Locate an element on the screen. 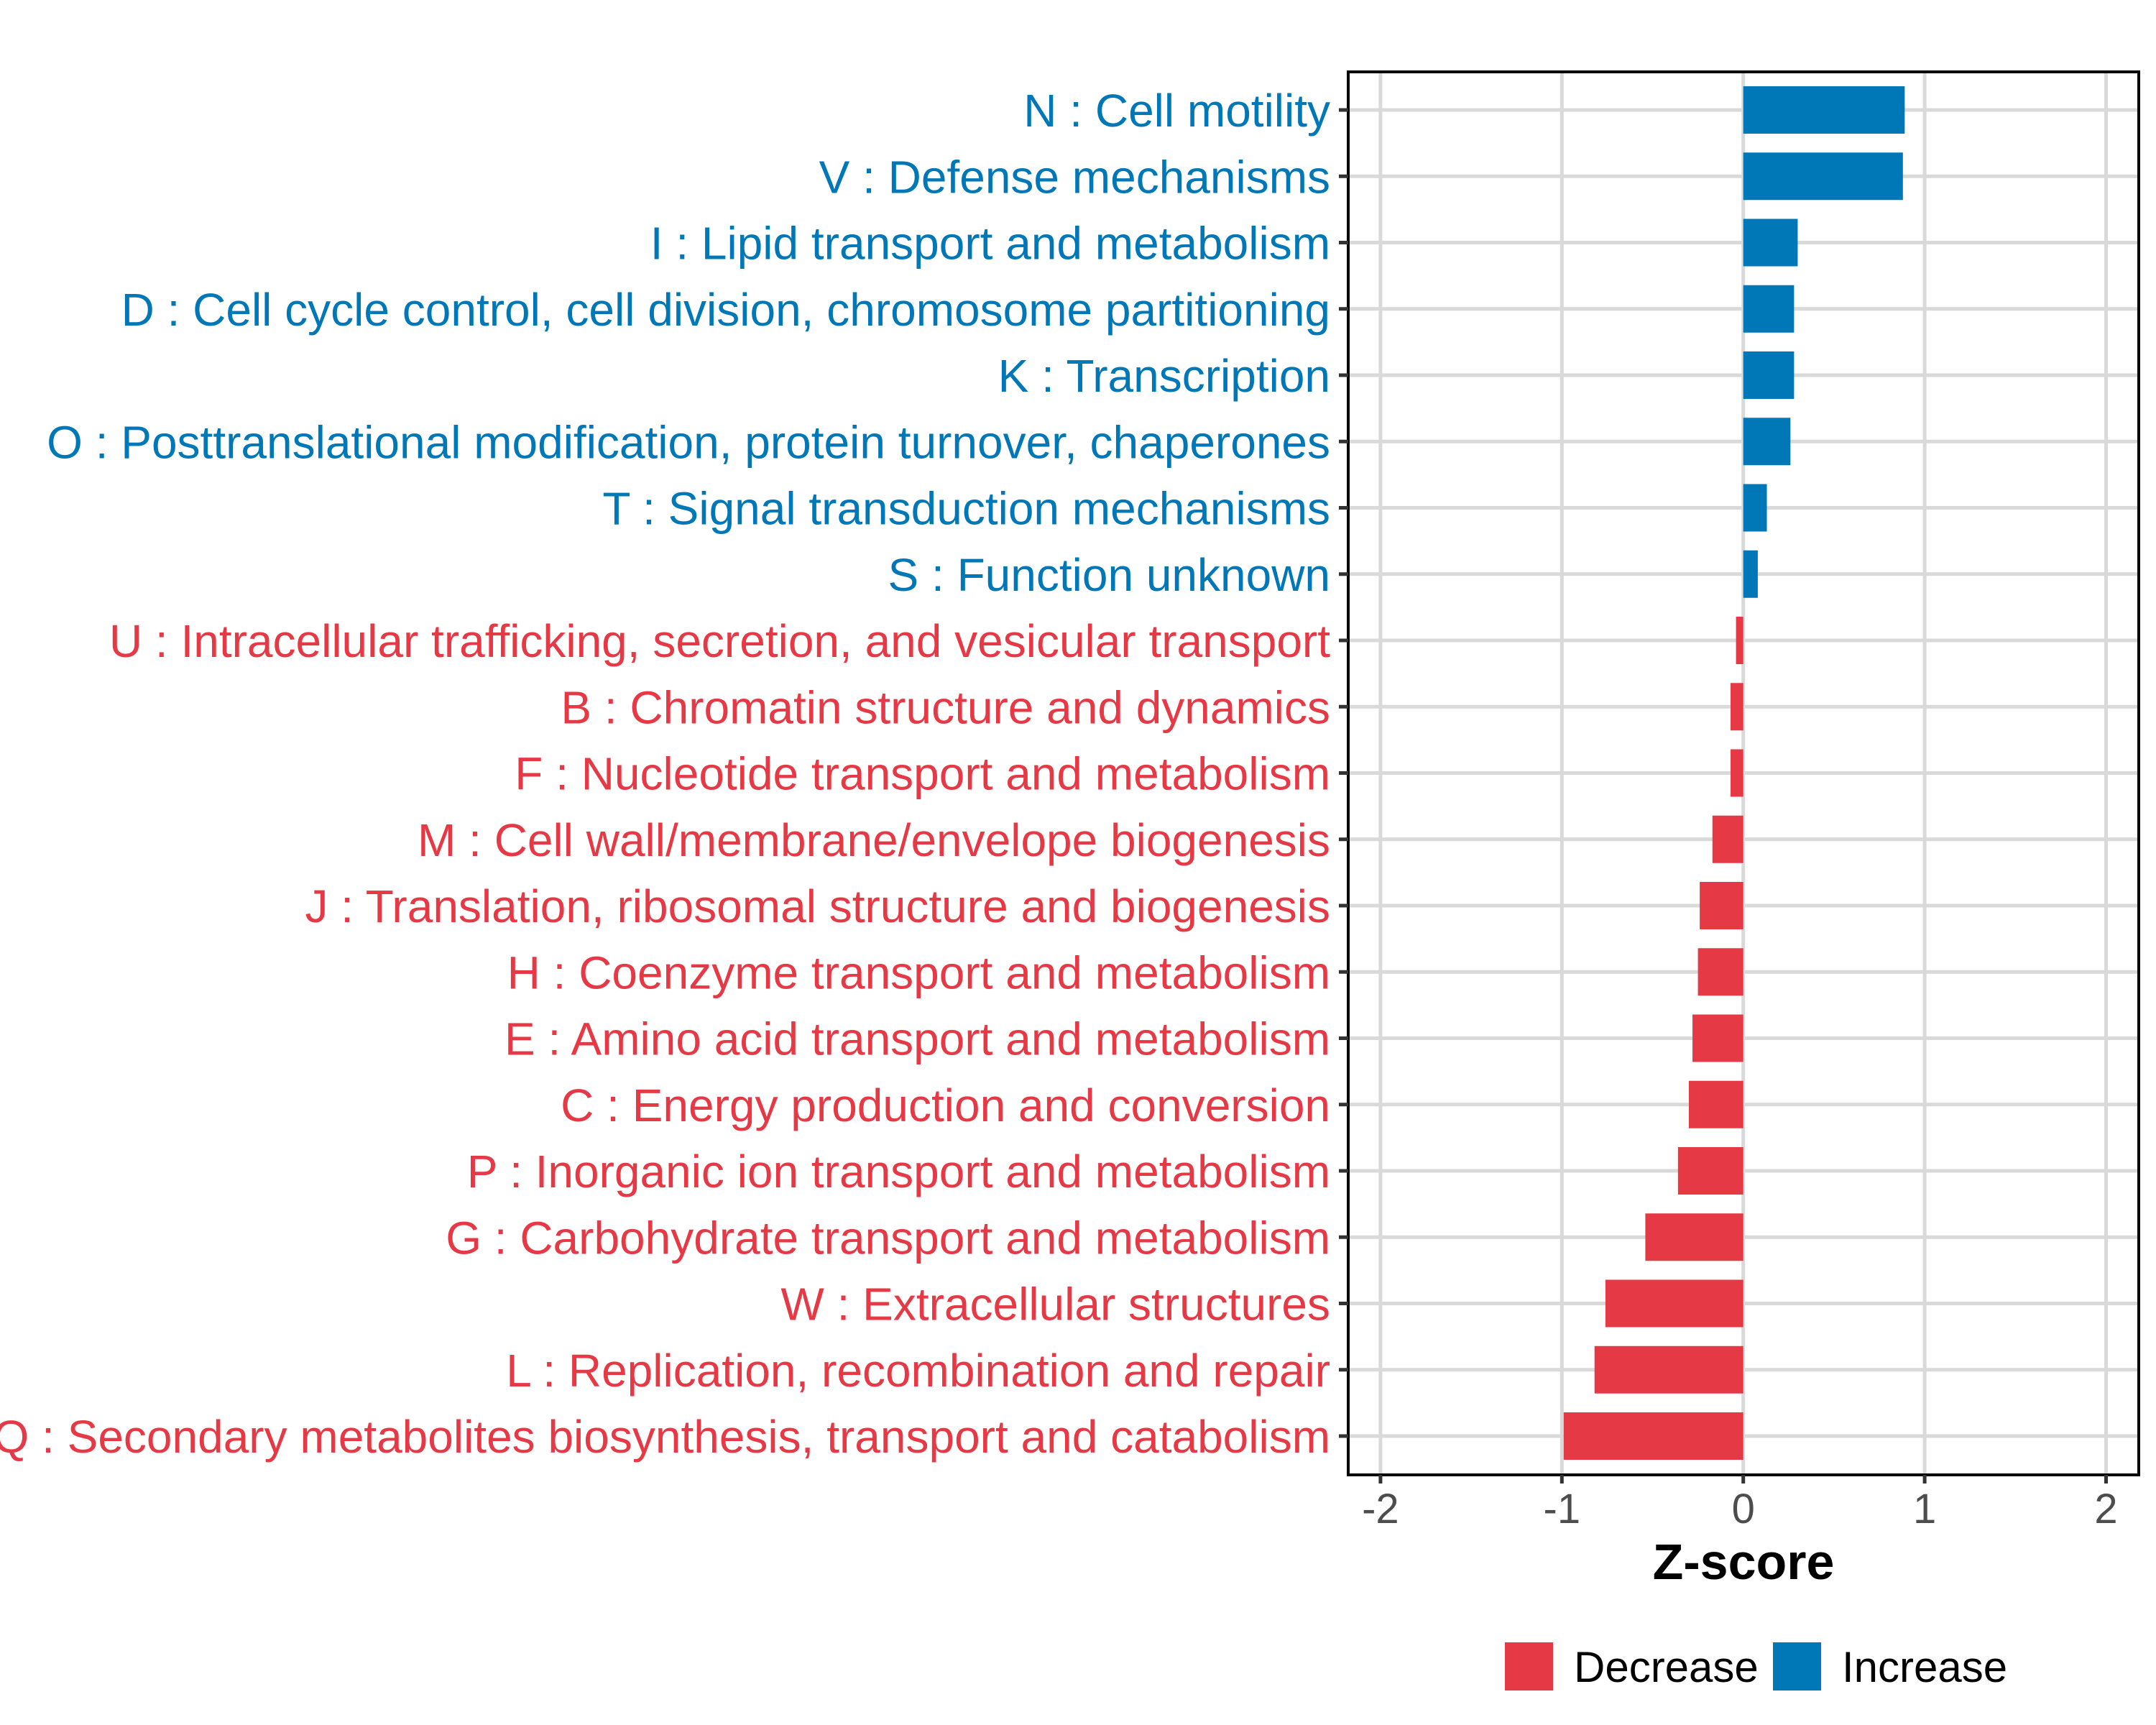 The height and width of the screenshot is (1725, 2156). legend-label-decrease: Decrease is located at coordinates (1666, 1667).